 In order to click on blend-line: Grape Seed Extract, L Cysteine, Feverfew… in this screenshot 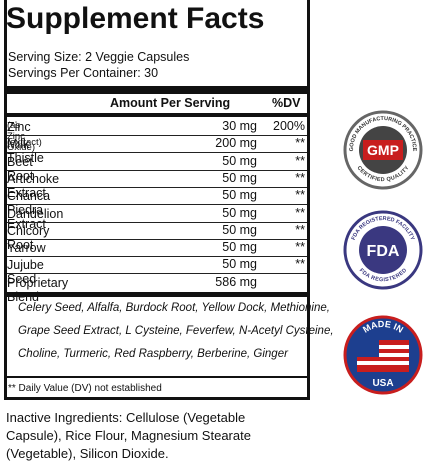, I will do `click(176, 331)`.